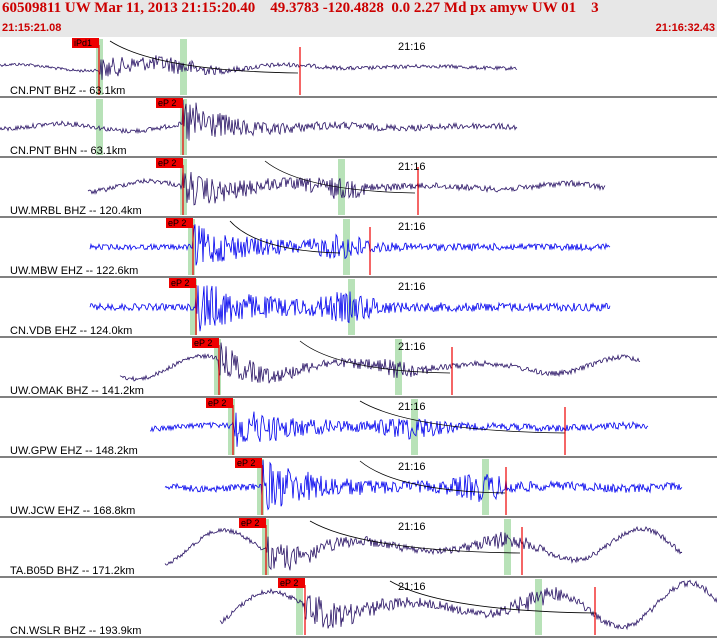  I want to click on trace-row: eP 2 21:16 UW.JCW EHZ -- 168.8km, so click(358, 488).